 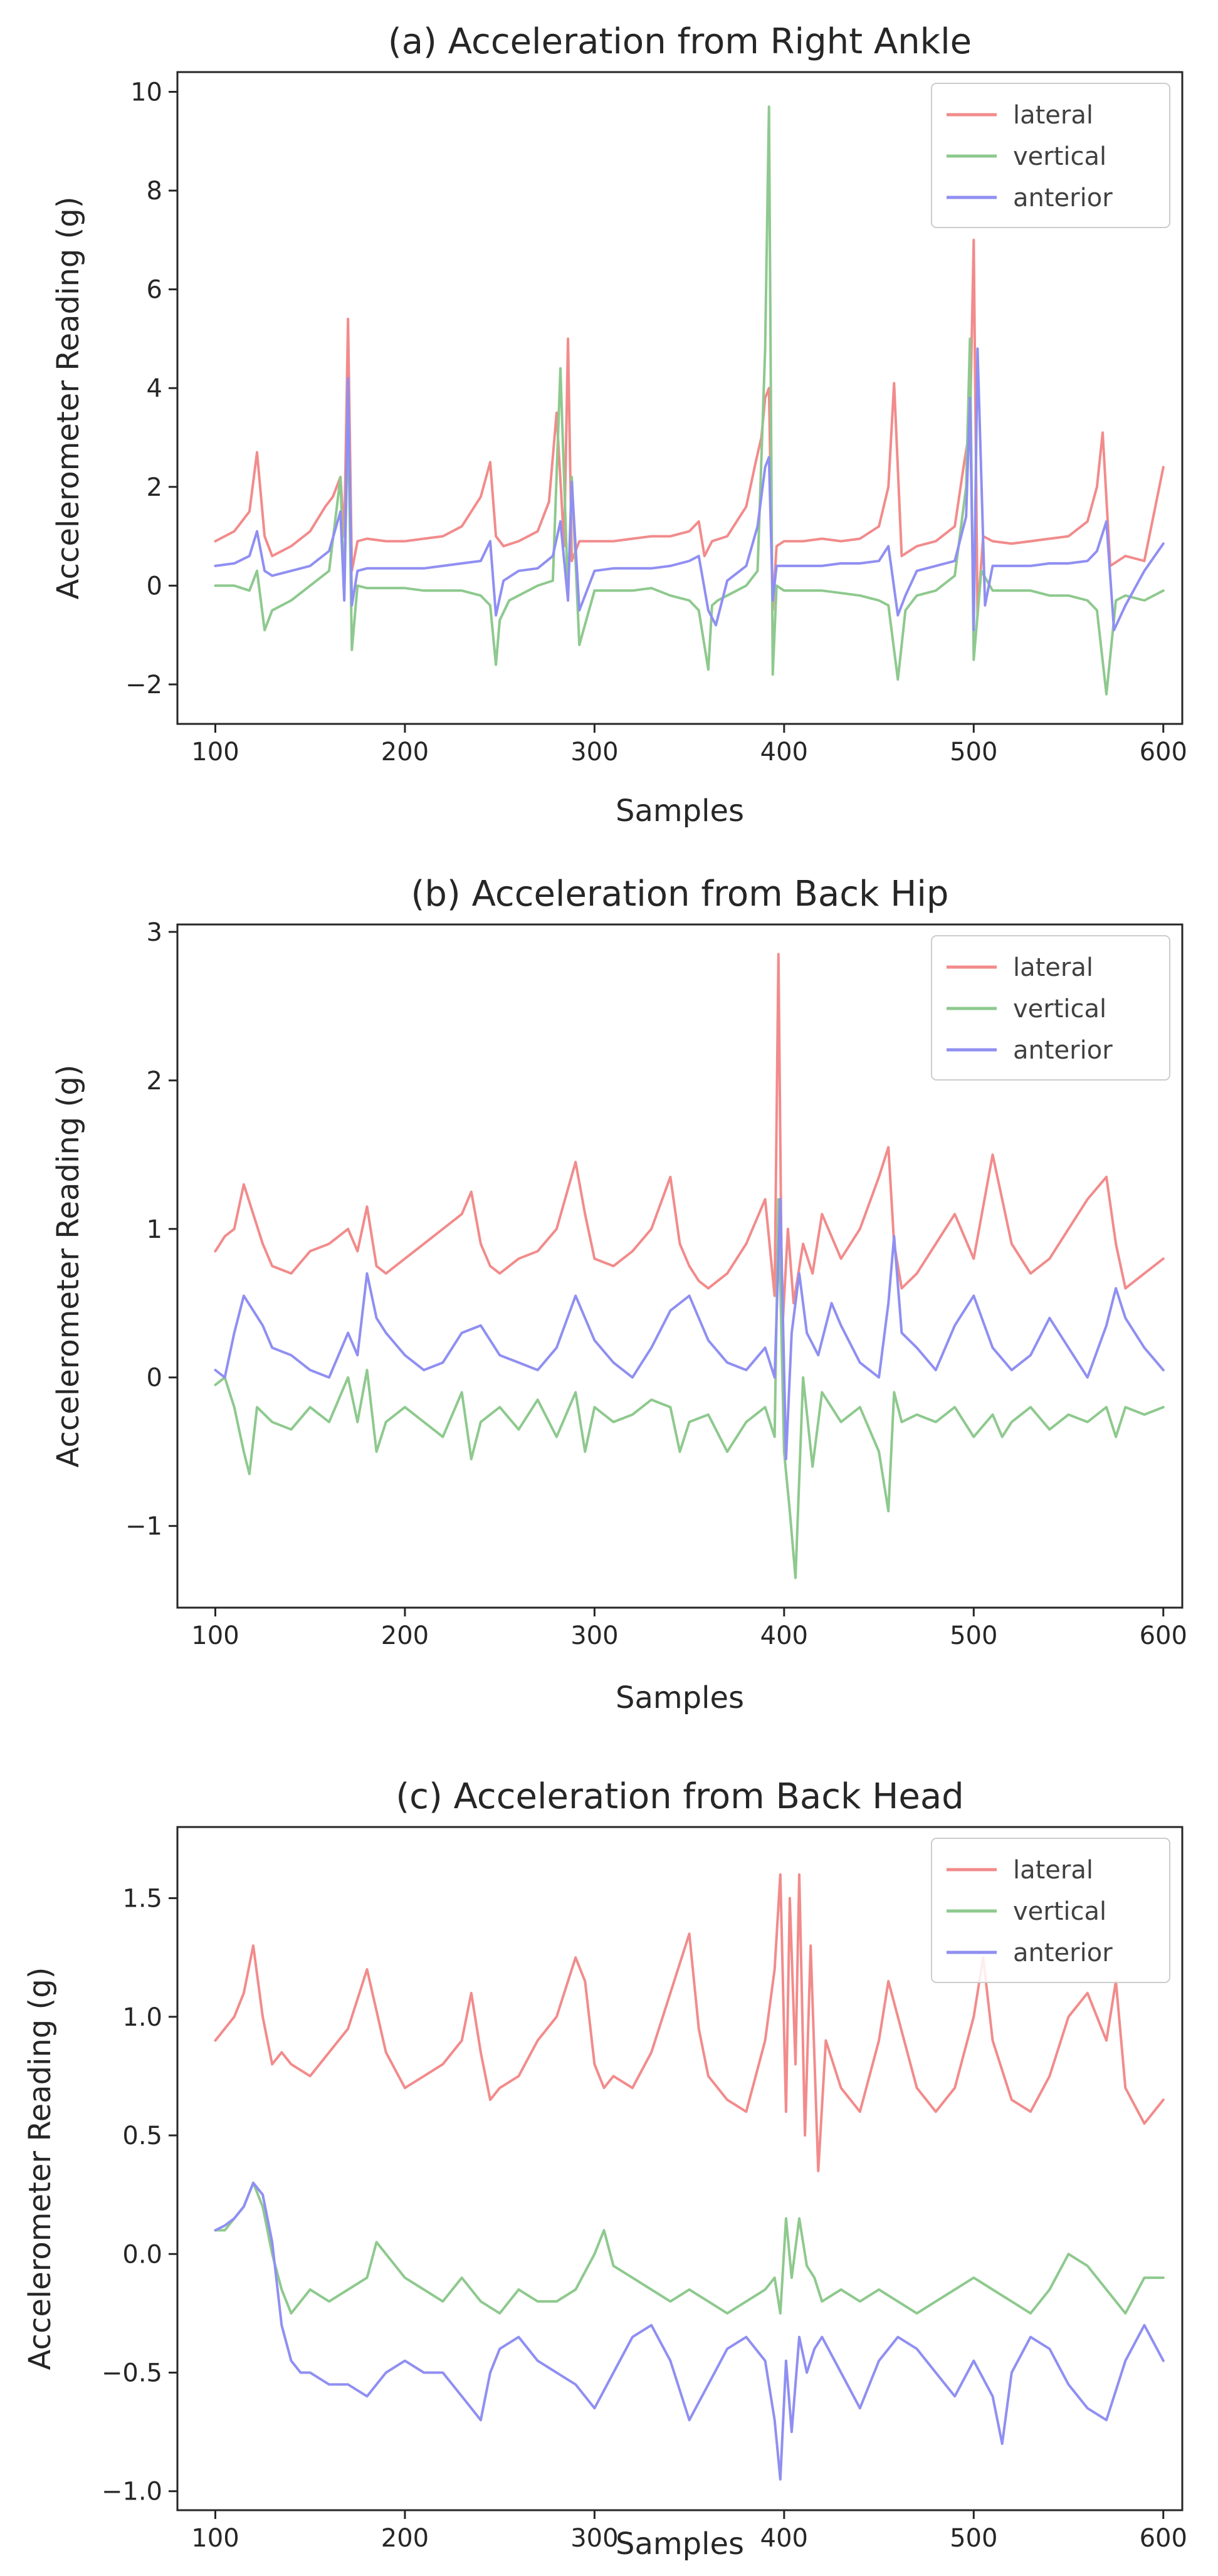 What do you see at coordinates (144, 1526) in the screenshot?
I see `y-tick-label: −1` at bounding box center [144, 1526].